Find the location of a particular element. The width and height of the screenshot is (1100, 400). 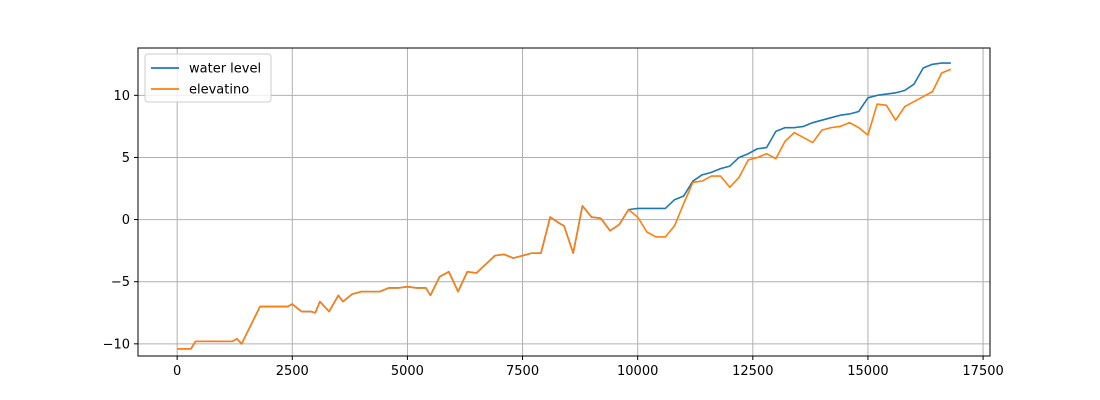

x-tick-label: 15000 is located at coordinates (867, 371).